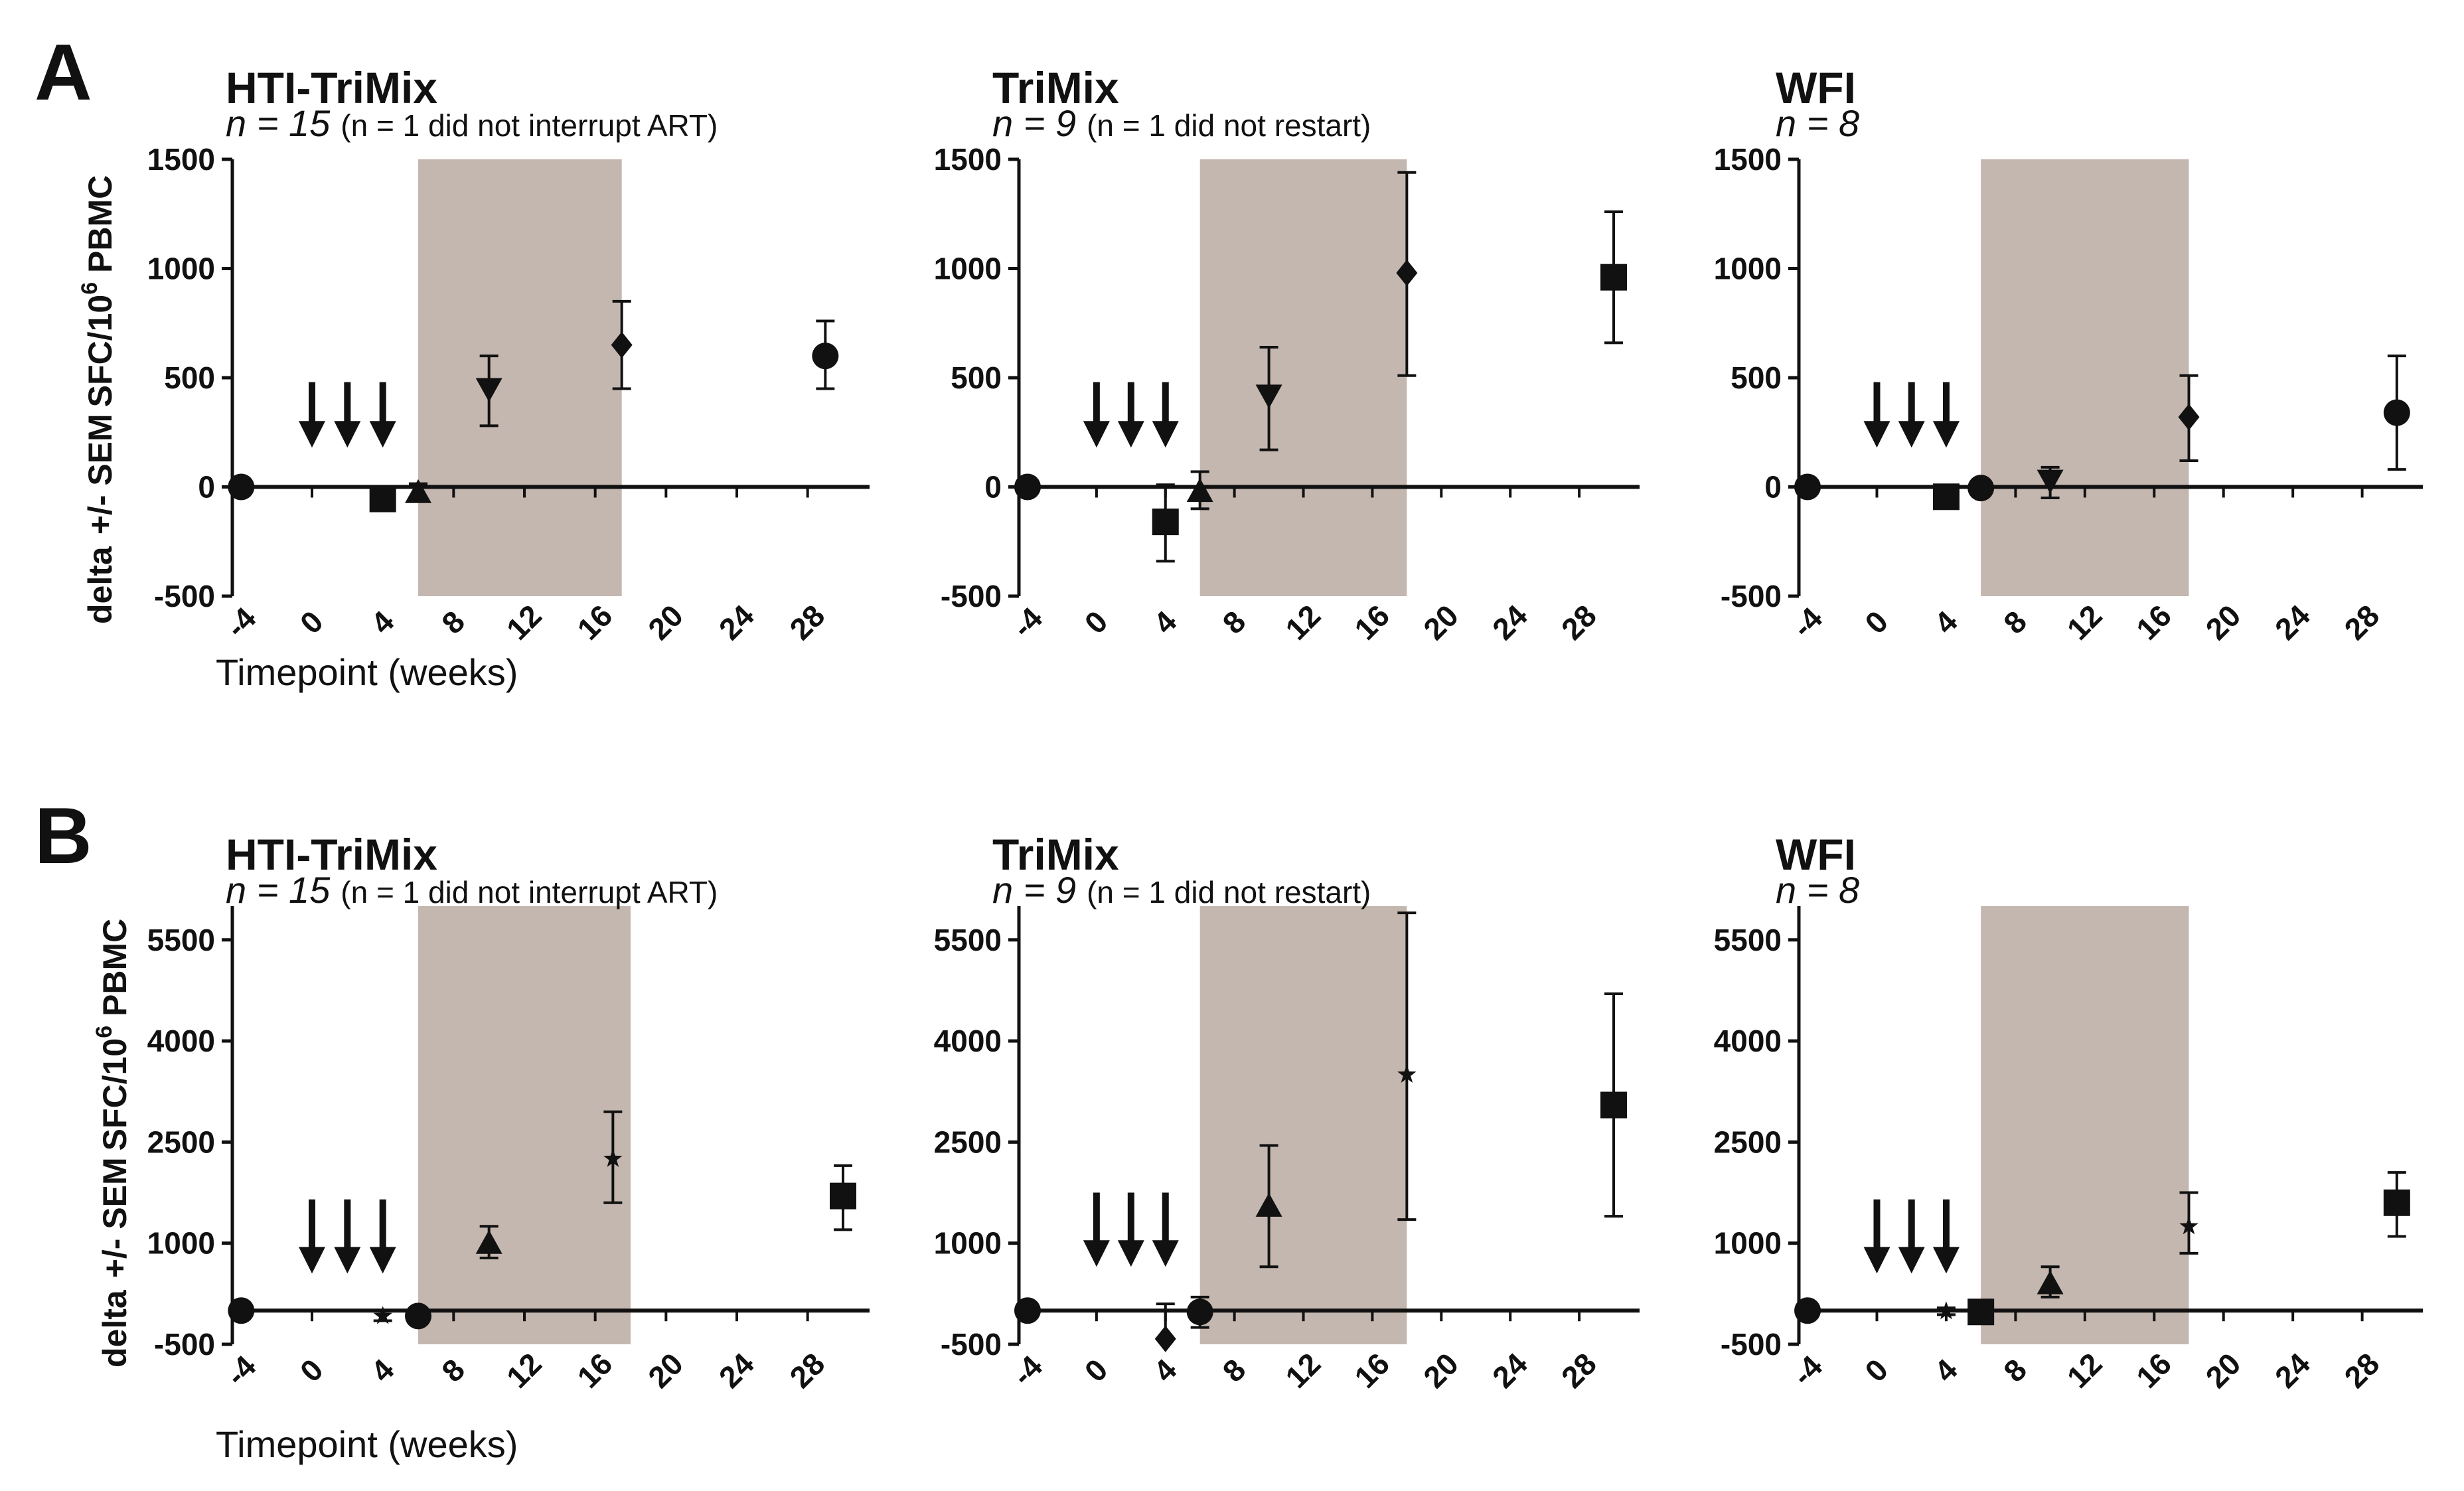 The width and height of the screenshot is (2464, 1491). Describe the element at coordinates (1034, 890) in the screenshot. I see `n-main: n = 9` at that location.